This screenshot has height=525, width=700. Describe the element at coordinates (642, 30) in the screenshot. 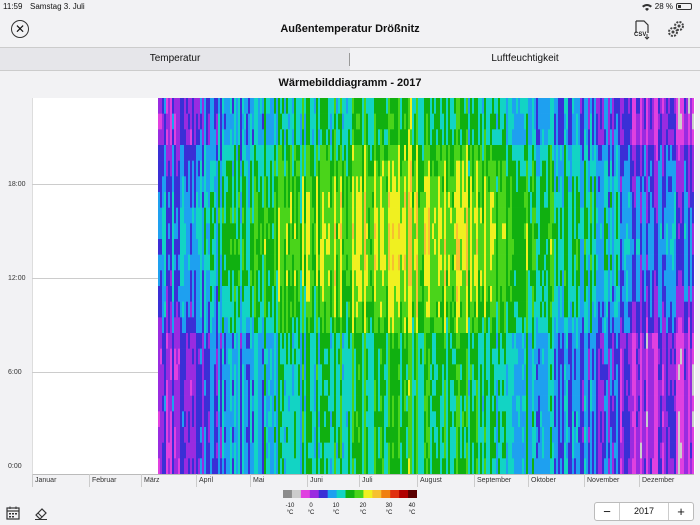

I see `csv-download-icon: CSV` at that location.